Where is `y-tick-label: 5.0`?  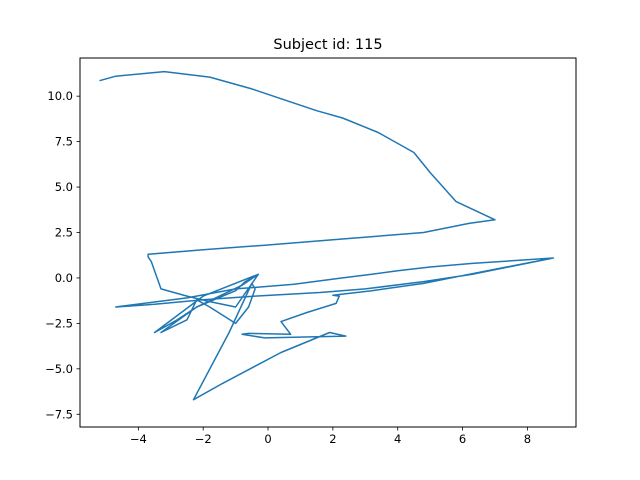
y-tick-label: 5.0 is located at coordinates (64, 187).